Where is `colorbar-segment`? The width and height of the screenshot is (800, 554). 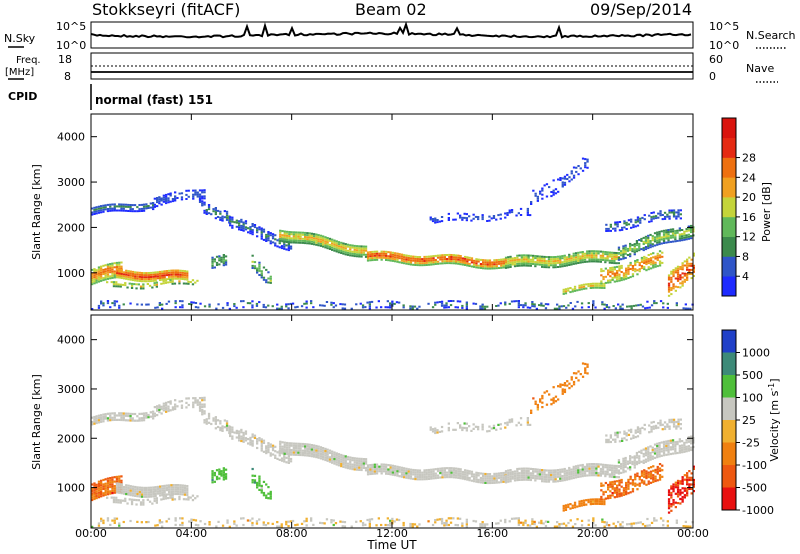
colorbar-segment is located at coordinates (729, 246).